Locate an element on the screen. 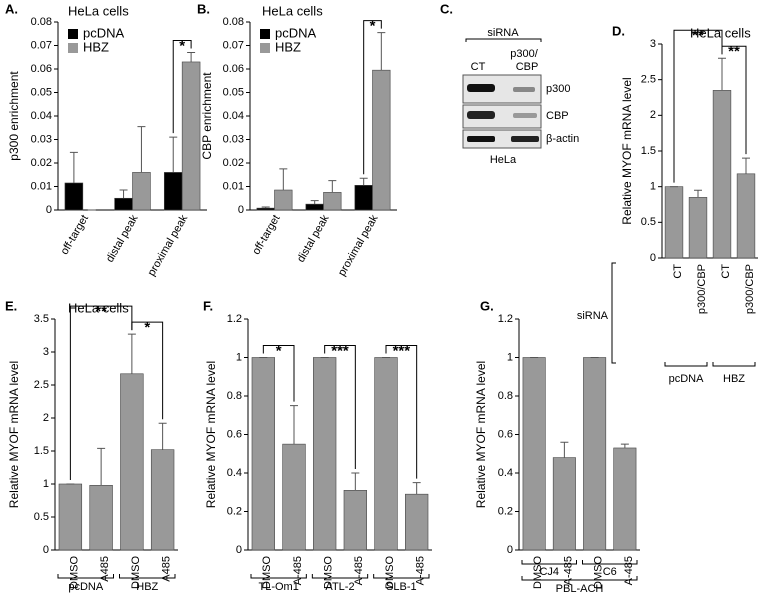 This screenshot has width=763, height=593. row-label: CBP is located at coordinates (557, 116).